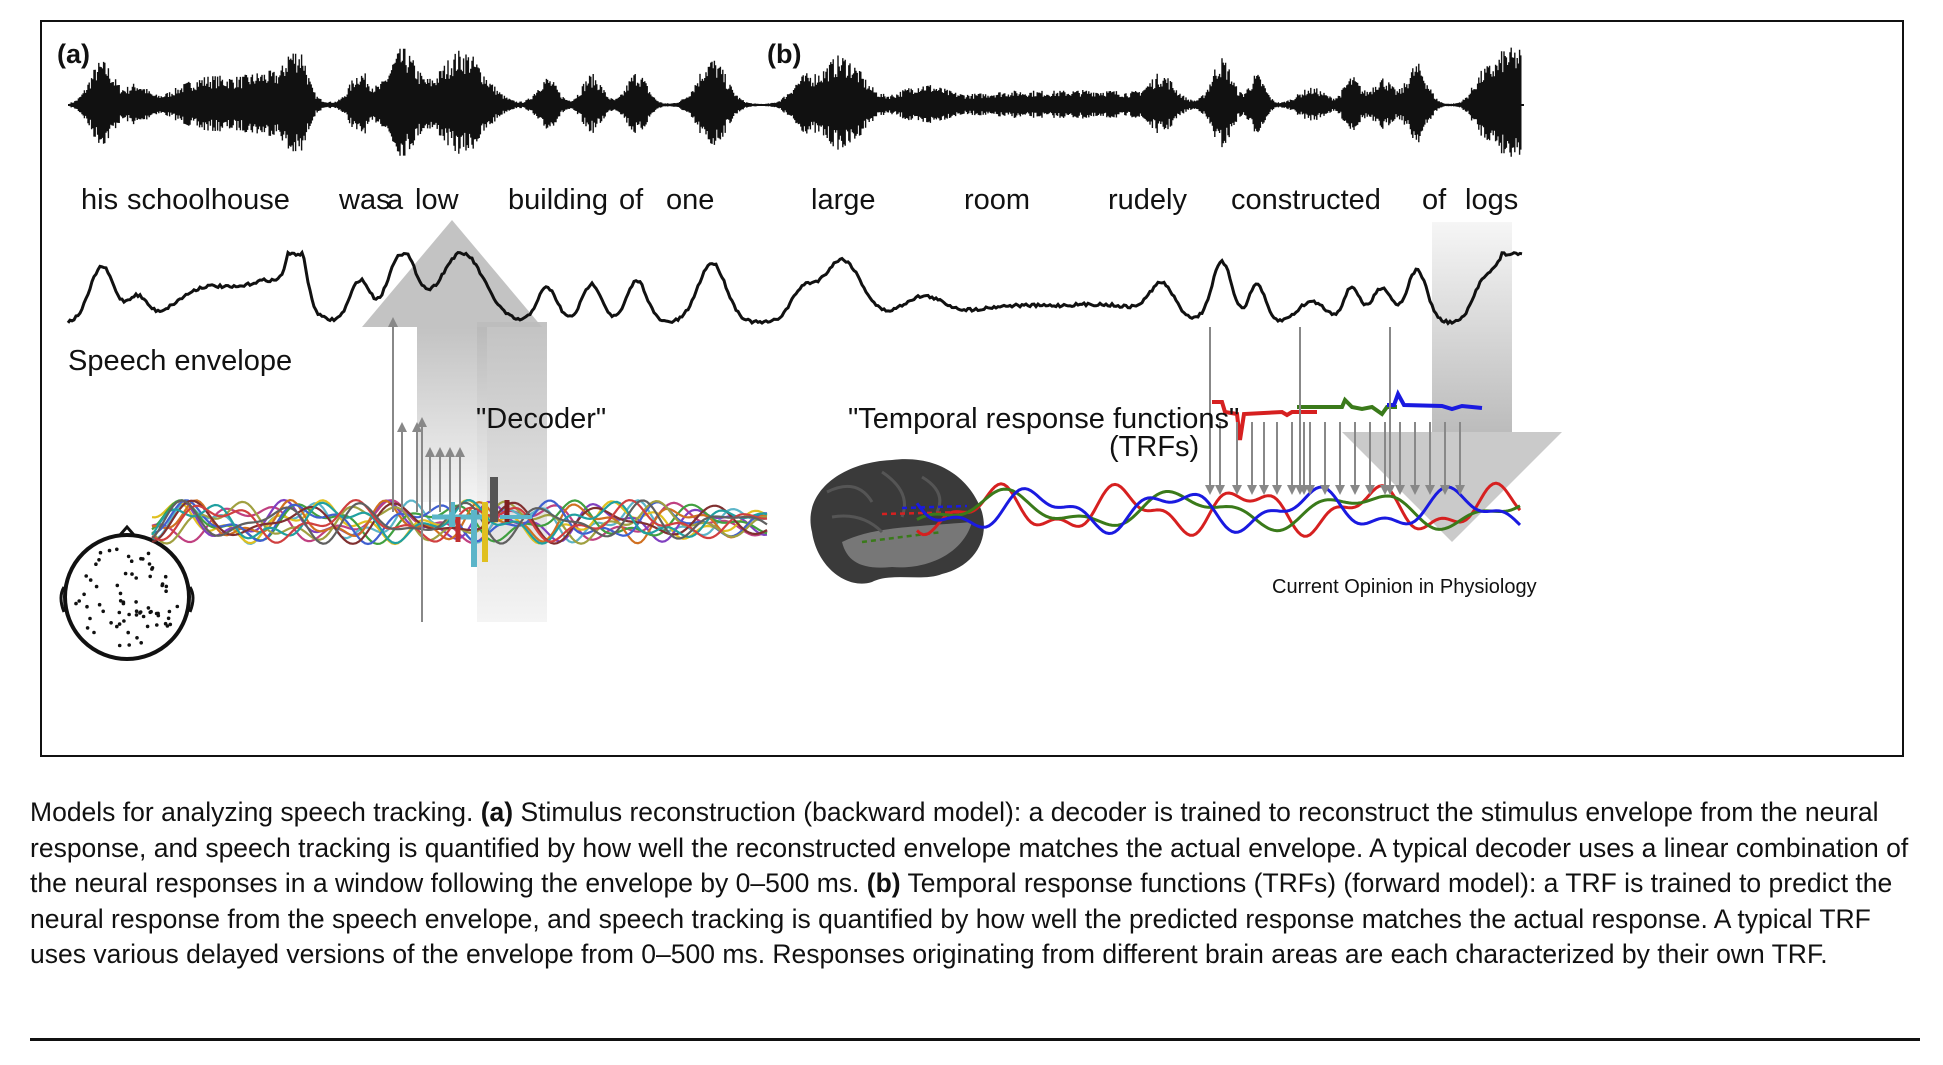  What do you see at coordinates (794, 287) in the screenshot?
I see `speech-envelope-line` at bounding box center [794, 287].